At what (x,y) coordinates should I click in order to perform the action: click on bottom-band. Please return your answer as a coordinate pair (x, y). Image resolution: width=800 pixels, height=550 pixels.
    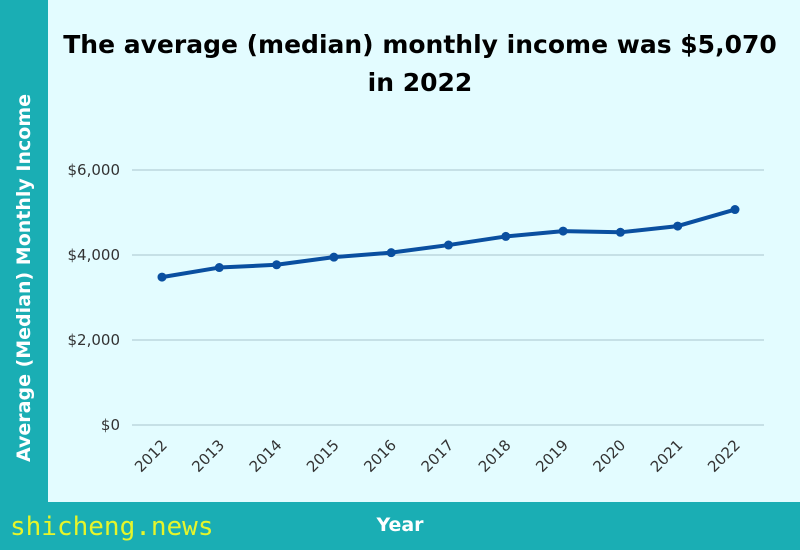
    Looking at the image, I should click on (400, 526).